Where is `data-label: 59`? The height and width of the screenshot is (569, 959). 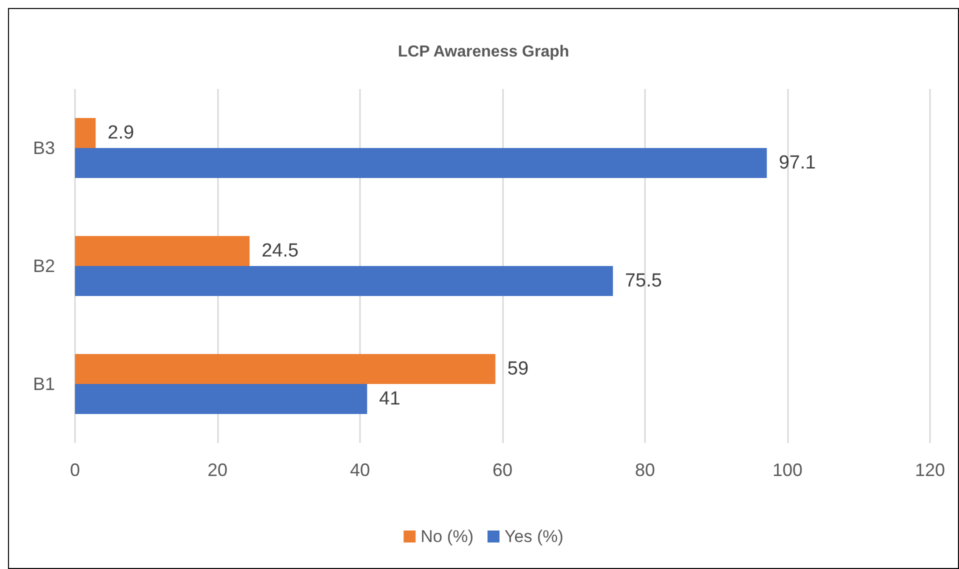
data-label: 59 is located at coordinates (518, 369).